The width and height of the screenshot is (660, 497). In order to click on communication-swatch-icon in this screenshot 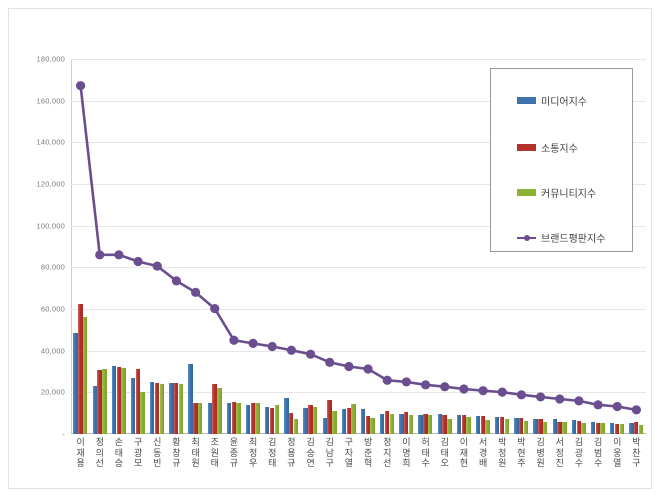, I will do `click(526, 147)`.